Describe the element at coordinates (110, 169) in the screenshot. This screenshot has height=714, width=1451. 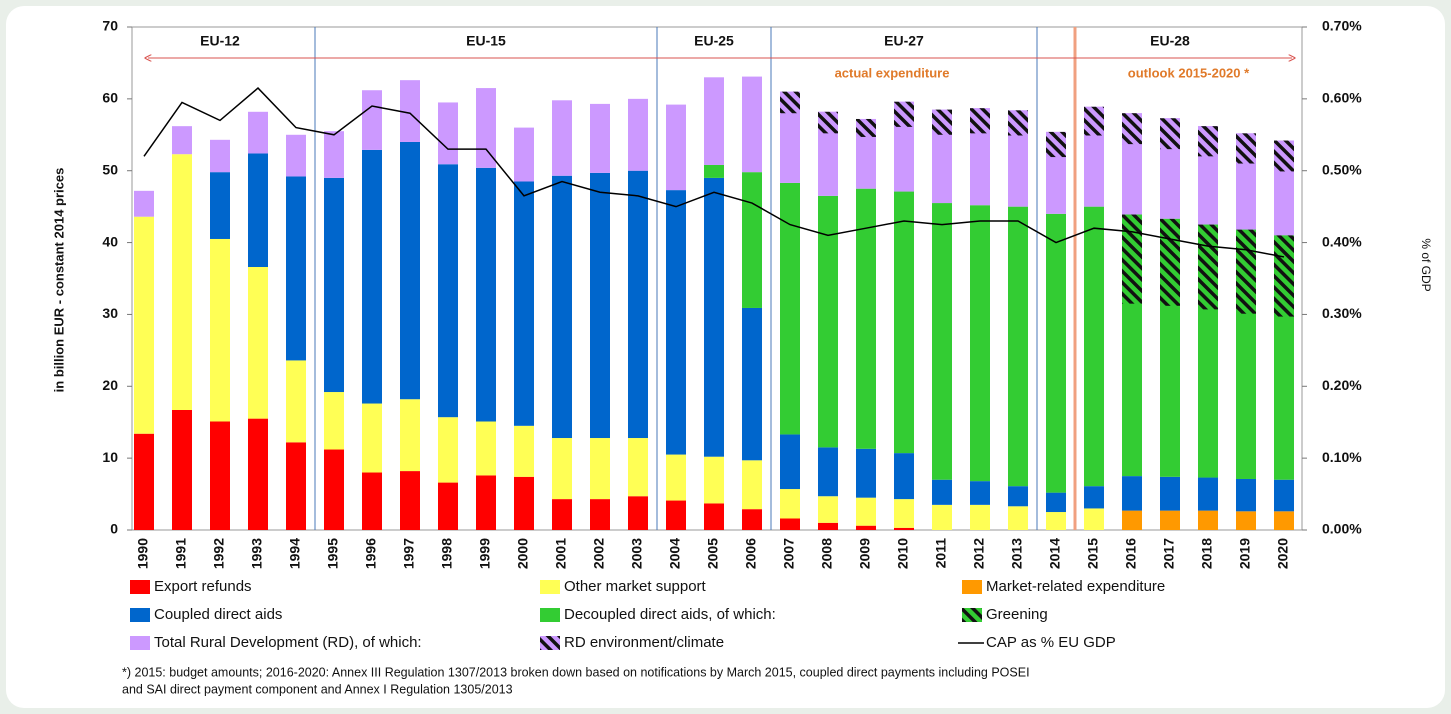
I see `y-tick-label: 50` at that location.